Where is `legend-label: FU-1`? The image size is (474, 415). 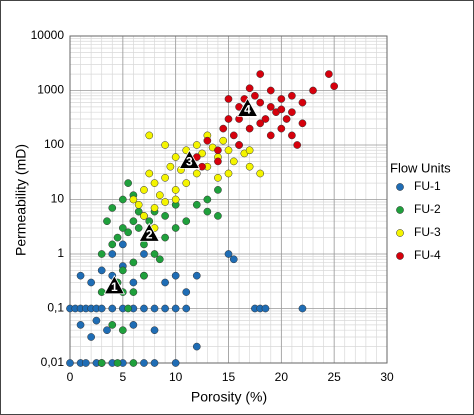
legend-label: FU-1 is located at coordinates (427, 186).